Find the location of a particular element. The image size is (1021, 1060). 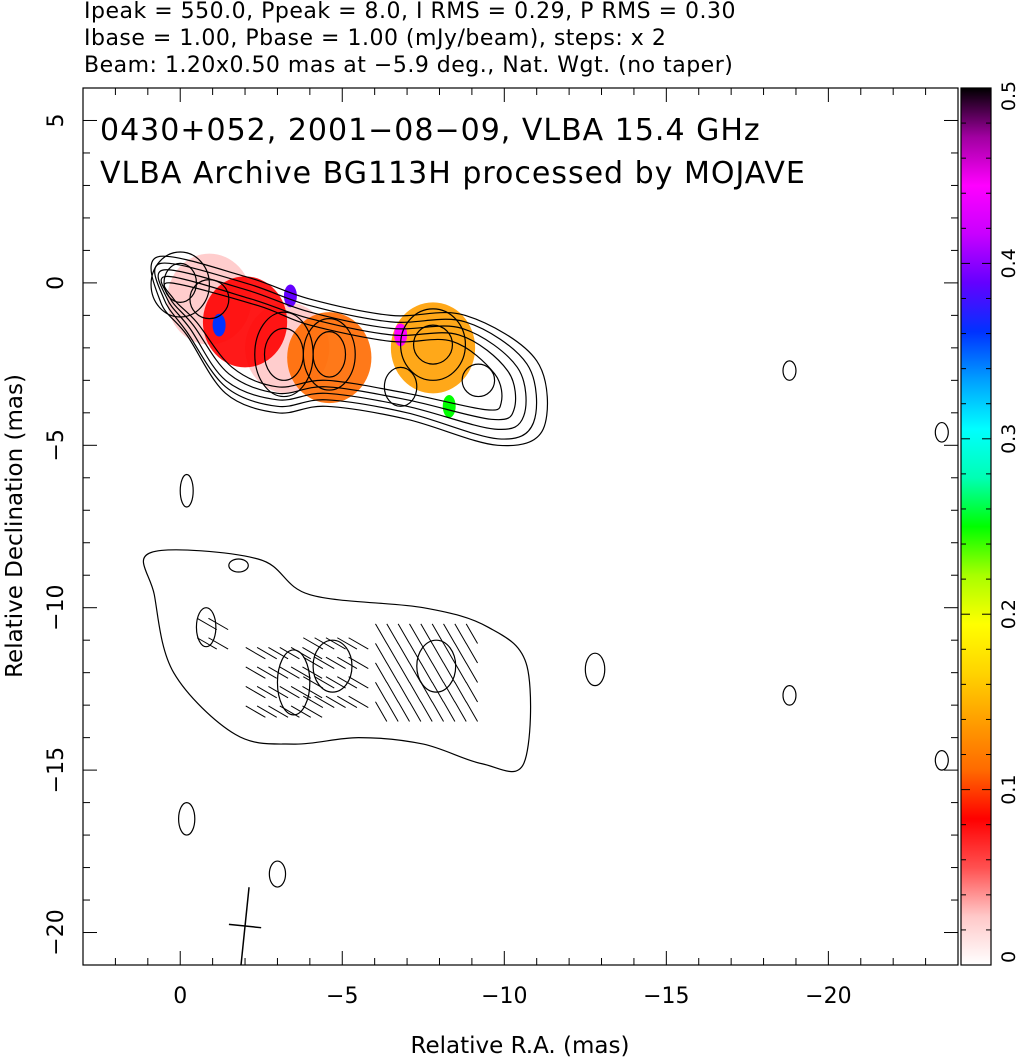

colorbar-tick-labels: 0 0.1 0.2 0.3 0.4 0.5 is located at coordinates (1009, 522).